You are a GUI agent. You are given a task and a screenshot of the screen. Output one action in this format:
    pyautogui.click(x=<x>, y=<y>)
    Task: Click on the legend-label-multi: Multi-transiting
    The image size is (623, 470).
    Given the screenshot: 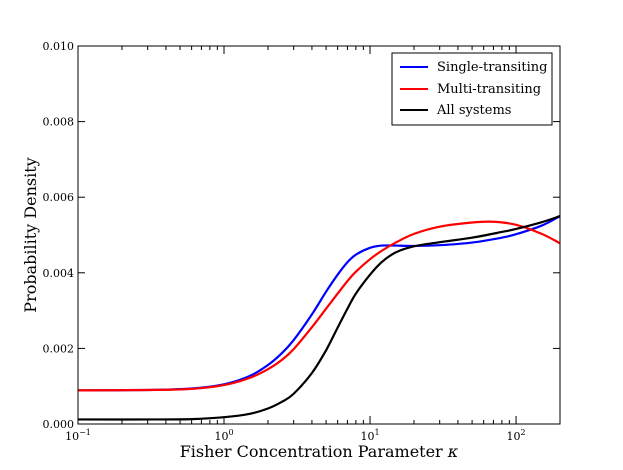 What is the action you would take?
    pyautogui.click(x=489, y=89)
    